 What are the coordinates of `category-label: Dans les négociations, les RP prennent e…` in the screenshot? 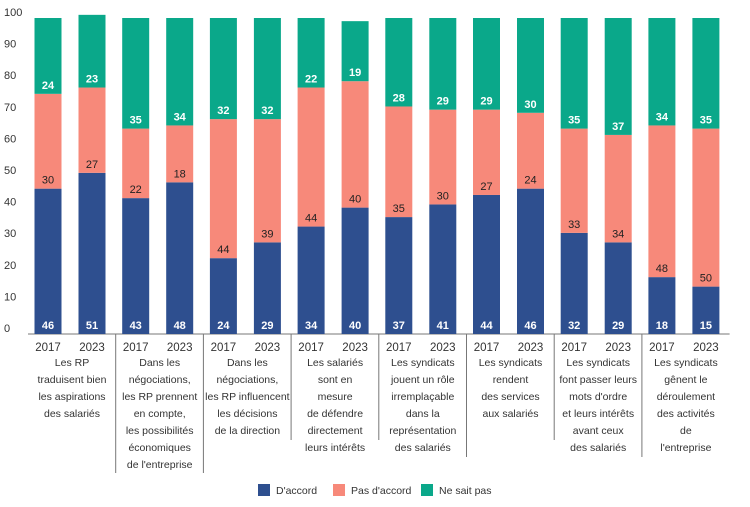 It's located at (160, 414).